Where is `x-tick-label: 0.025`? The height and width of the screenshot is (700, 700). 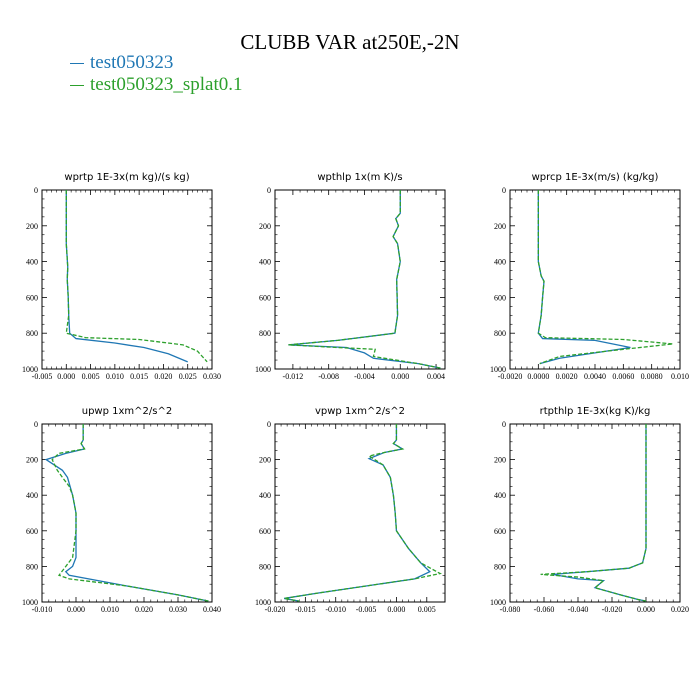
x-tick-label: 0.025 is located at coordinates (188, 376).